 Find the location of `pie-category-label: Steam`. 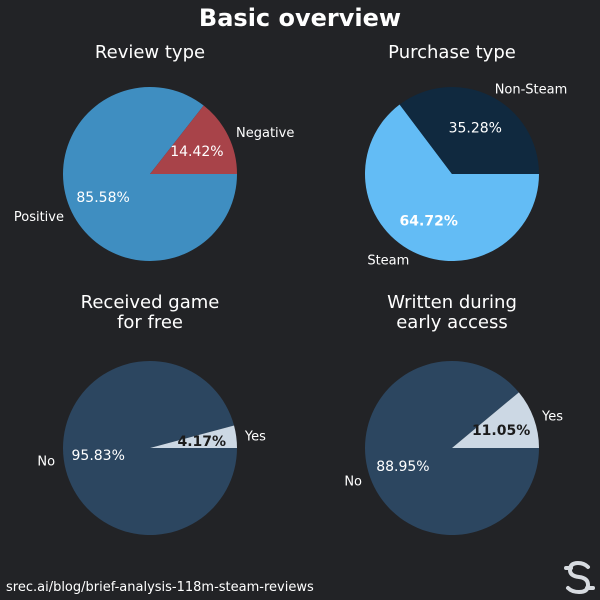

pie-category-label: Steam is located at coordinates (388, 261).